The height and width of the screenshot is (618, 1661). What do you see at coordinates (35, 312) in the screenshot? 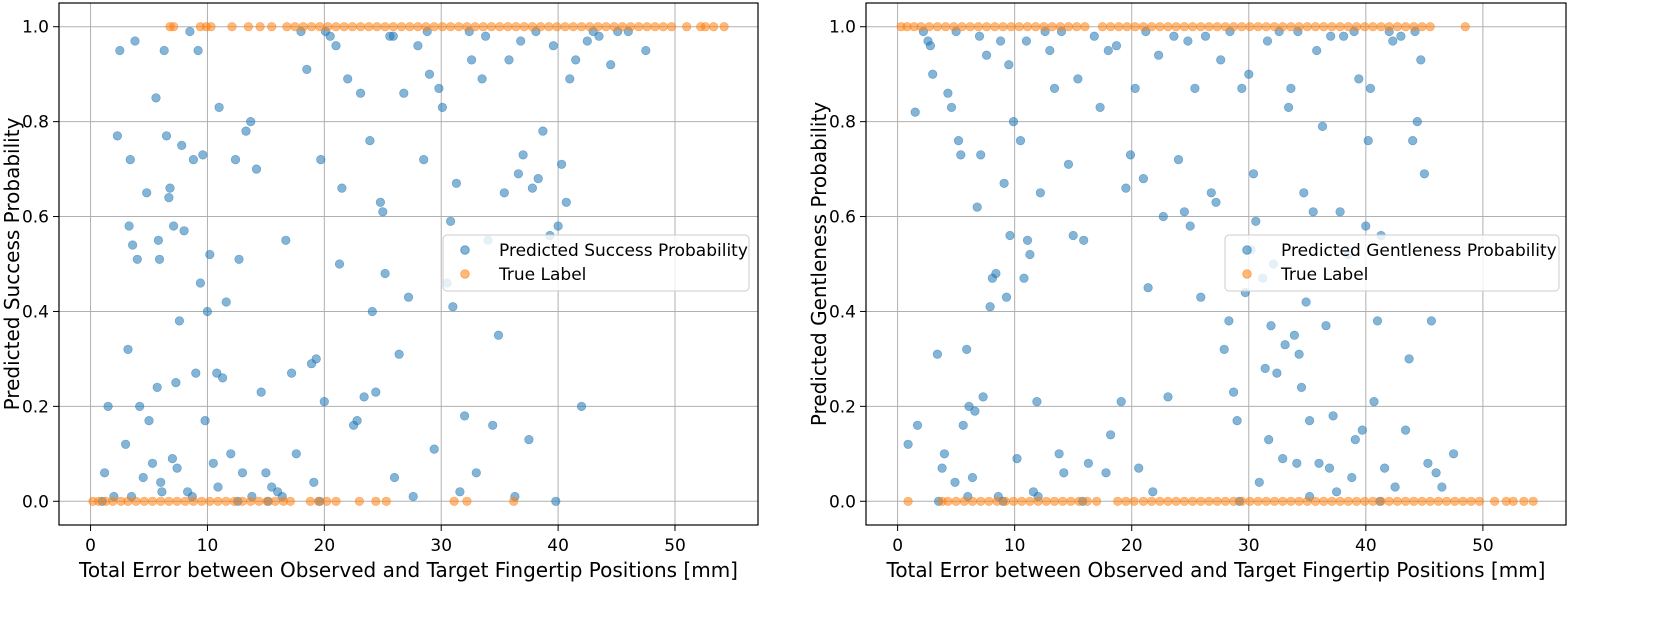
I see `y-tick-label: 0.4` at bounding box center [35, 312].